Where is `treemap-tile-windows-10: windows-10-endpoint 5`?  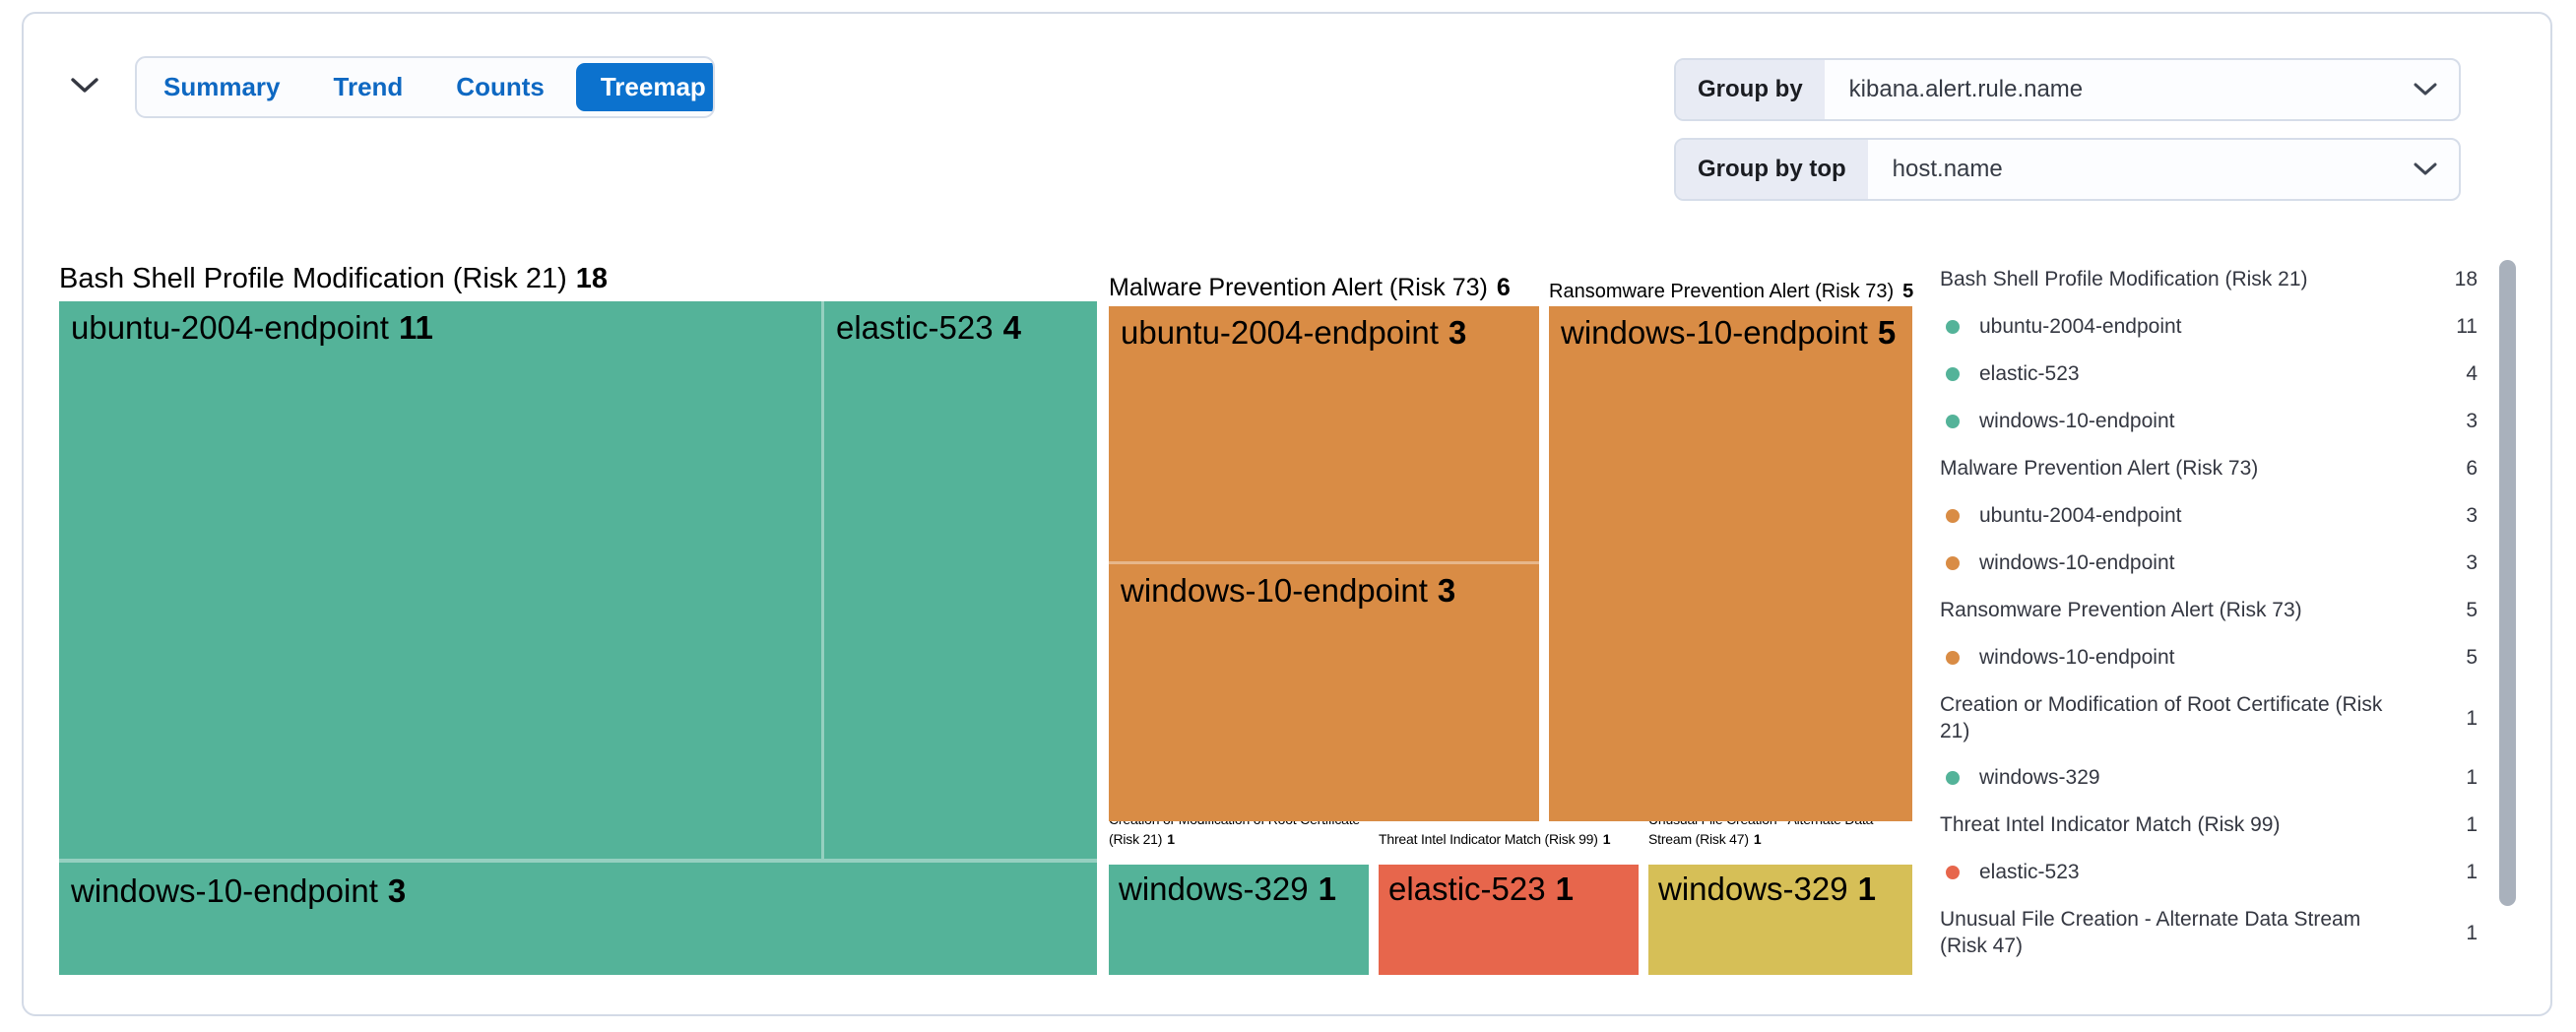
treemap-tile-windows-10: windows-10-endpoint 5 is located at coordinates (1729, 332).